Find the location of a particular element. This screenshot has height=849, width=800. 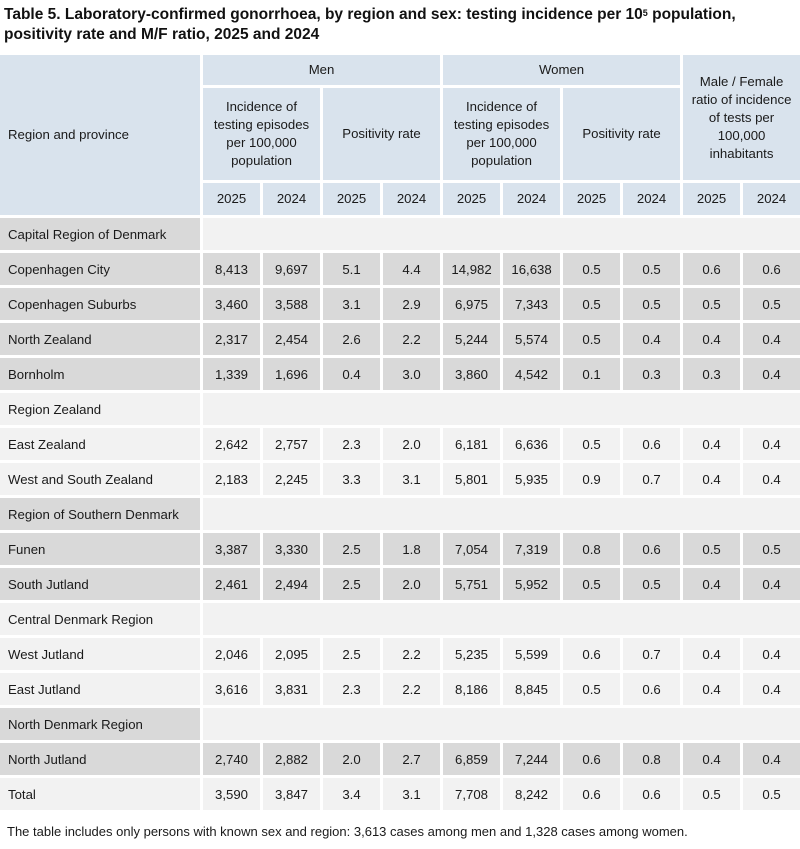

table-cell: 2,882 is located at coordinates (291, 759).